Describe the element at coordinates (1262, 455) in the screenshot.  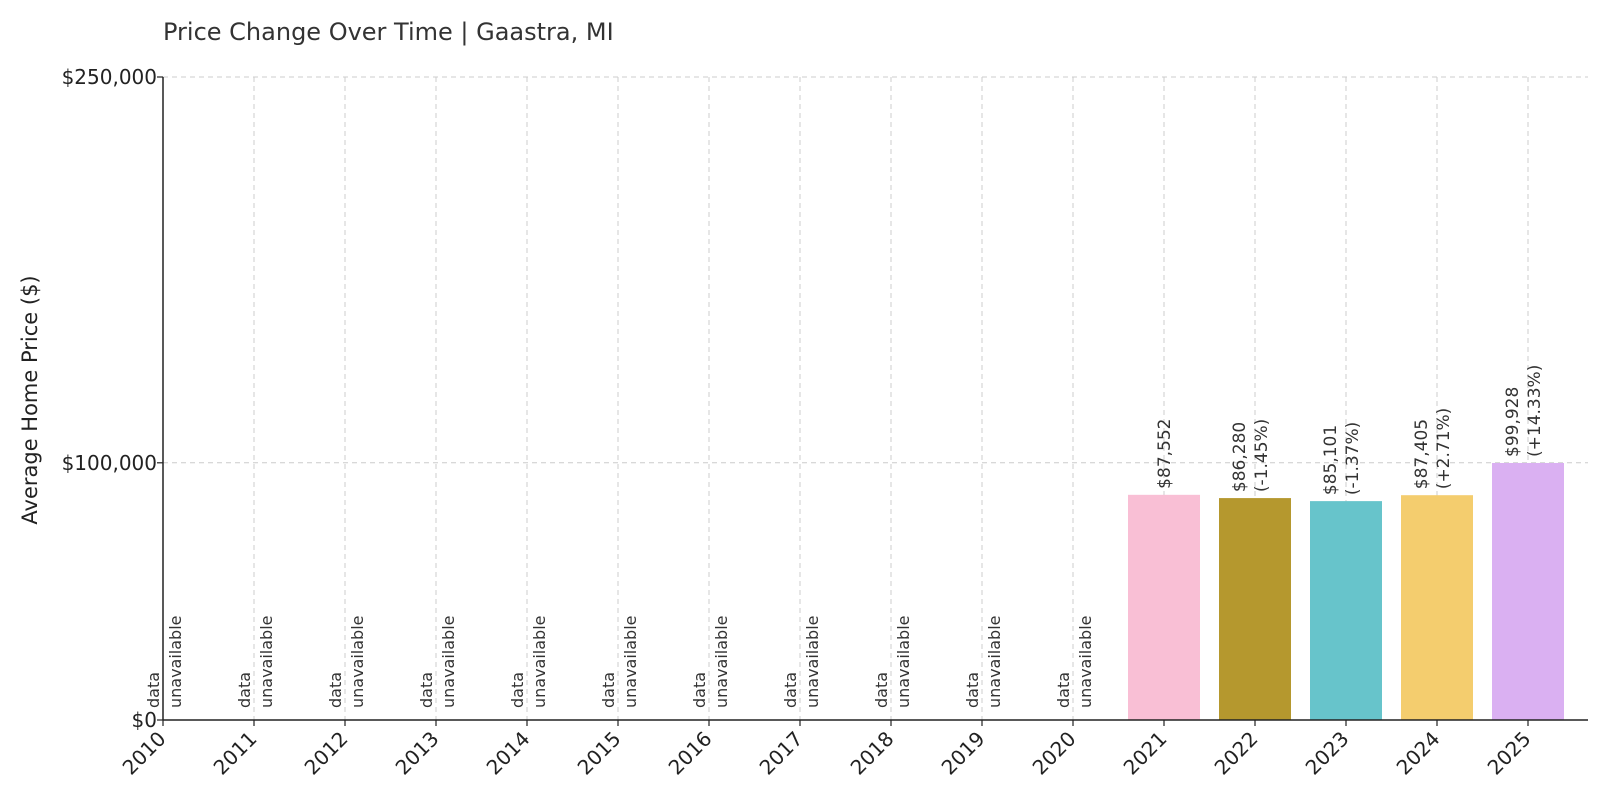
I see `bar-change-text: (-1.45%)` at that location.